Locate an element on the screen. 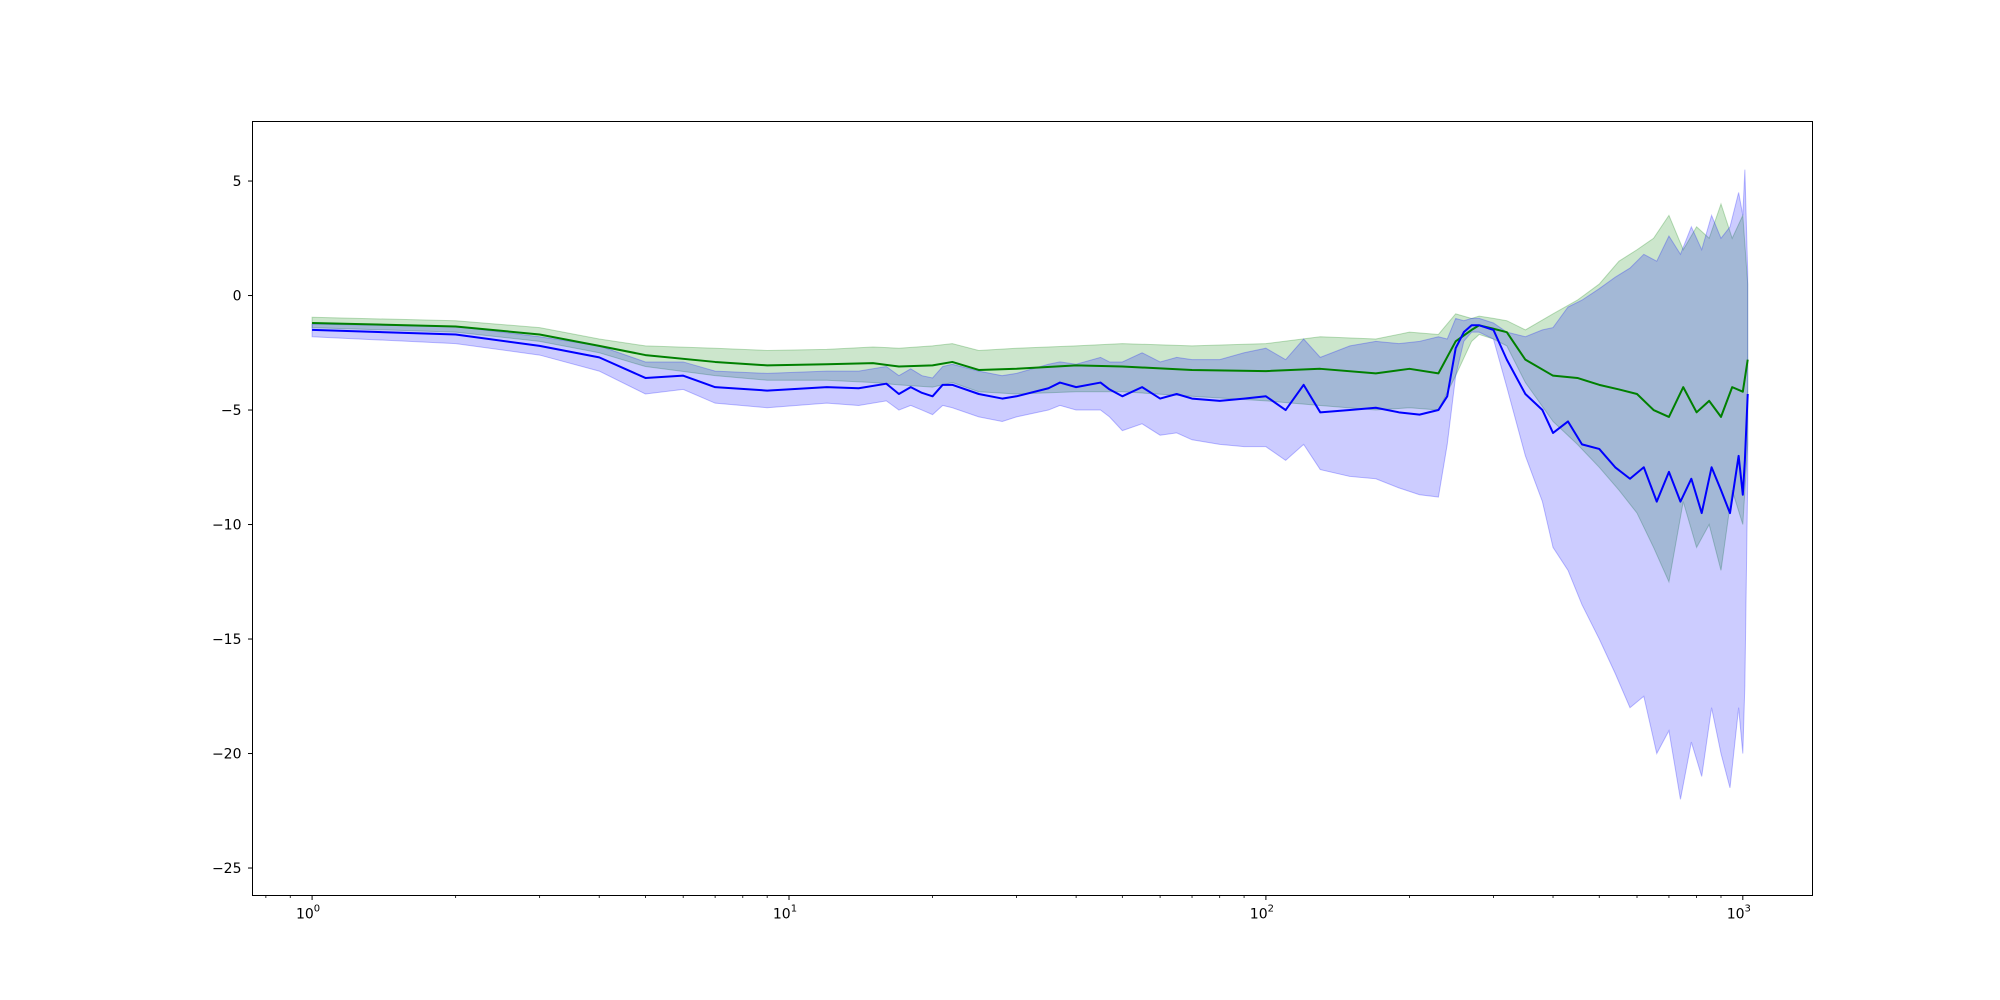 The image size is (2000, 1000). x-tick-label: 10¹ is located at coordinates (785, 913).